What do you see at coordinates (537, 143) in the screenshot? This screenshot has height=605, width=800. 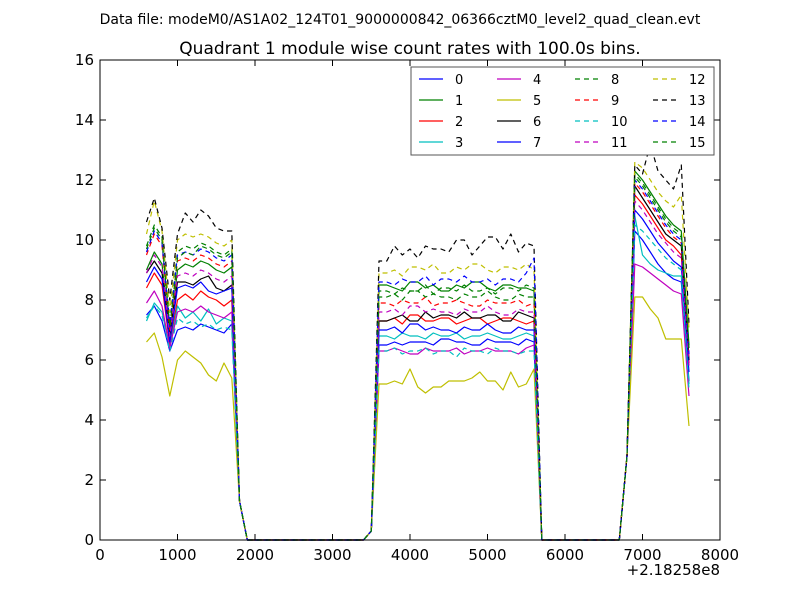 I see `legend-label-7: 7` at bounding box center [537, 143].